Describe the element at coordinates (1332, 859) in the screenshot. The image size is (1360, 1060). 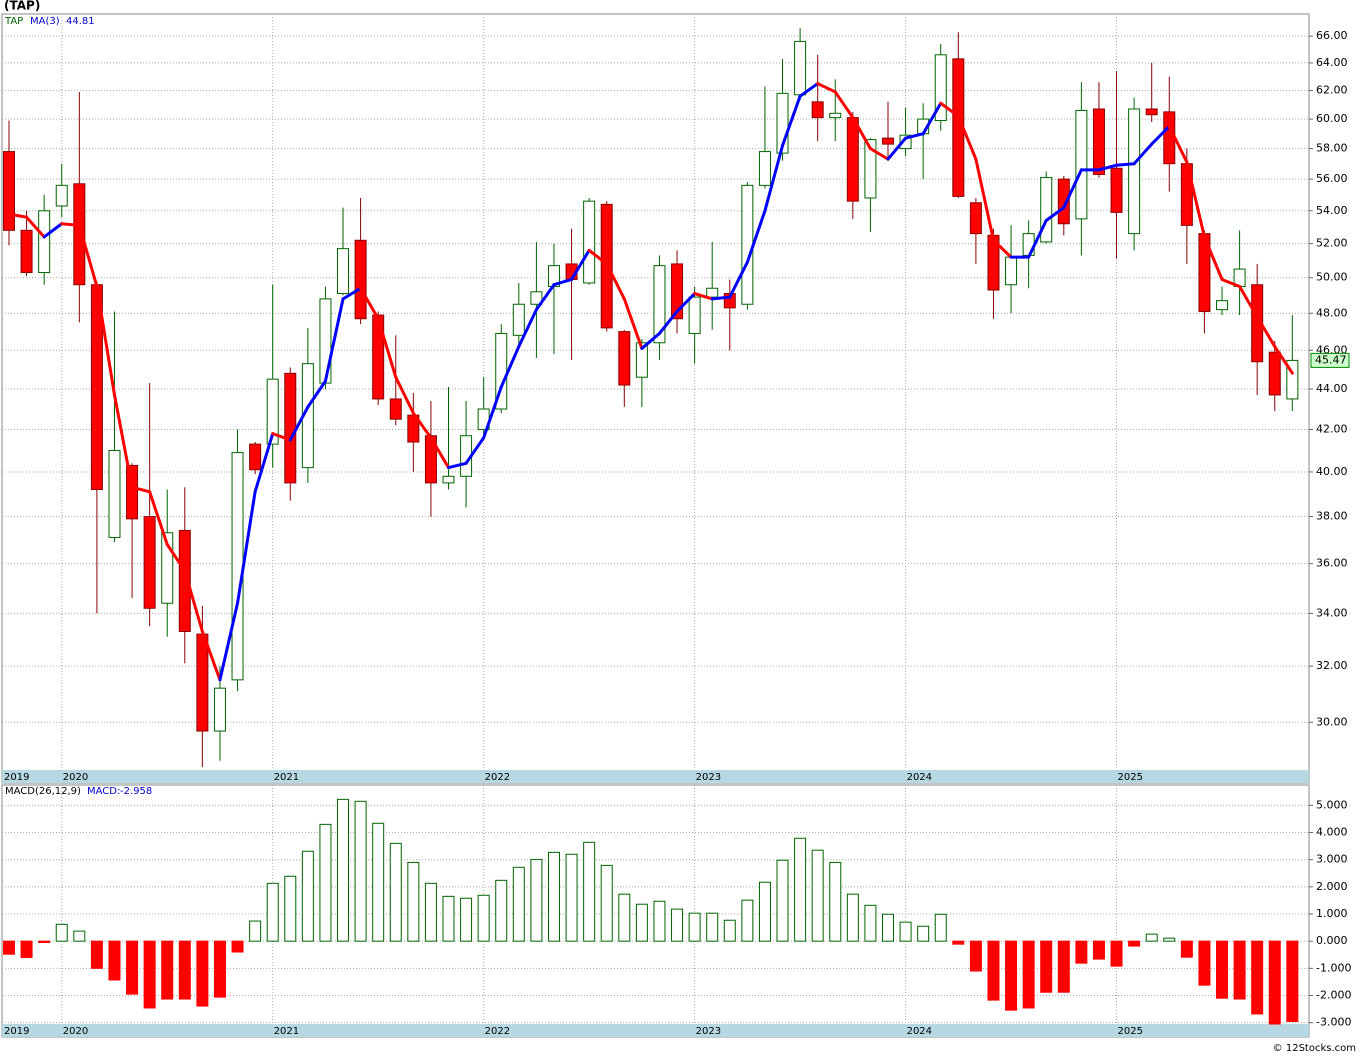
I see `y-tick-label: 3.000` at that location.